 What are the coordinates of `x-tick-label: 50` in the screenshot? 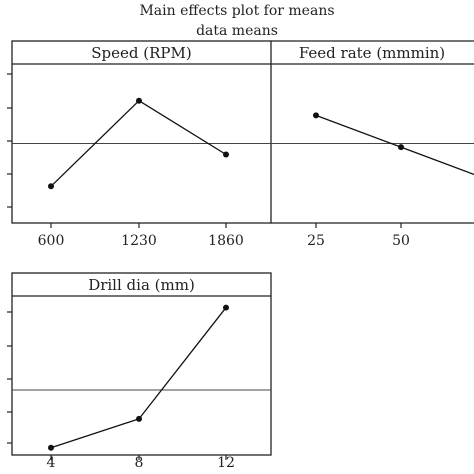 It's located at (401, 241).